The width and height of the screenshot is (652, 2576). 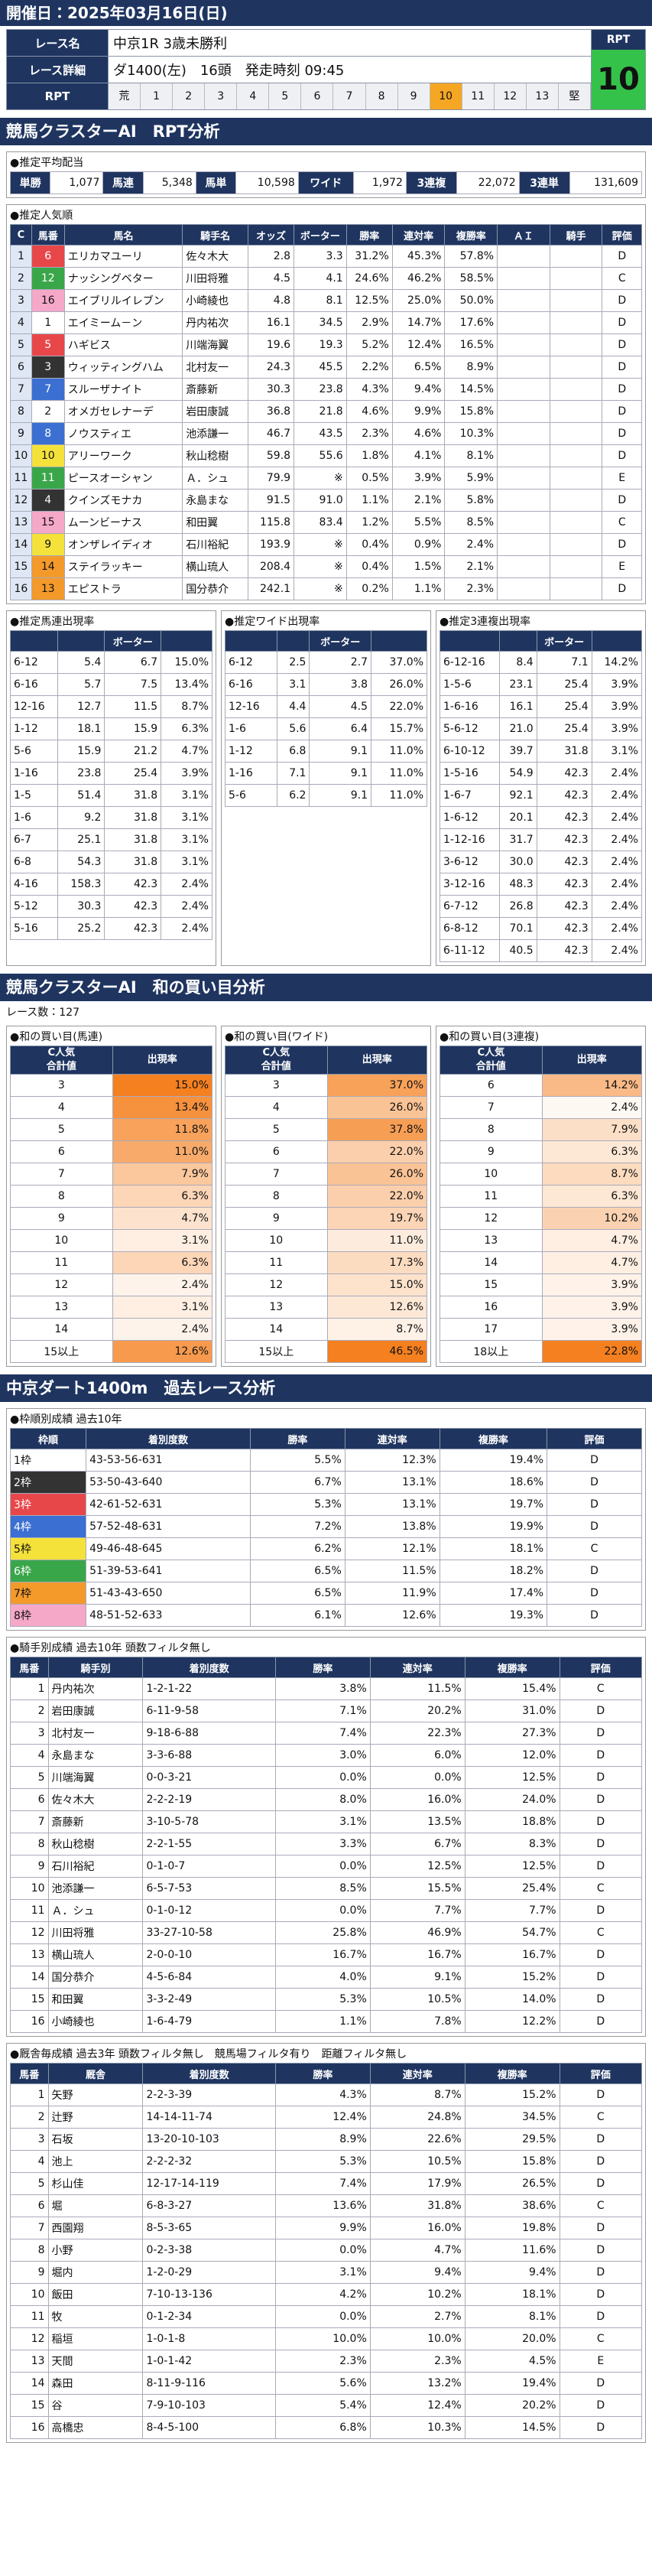 What do you see at coordinates (419, 455) in the screenshot?
I see `stat: 4.1%` at bounding box center [419, 455].